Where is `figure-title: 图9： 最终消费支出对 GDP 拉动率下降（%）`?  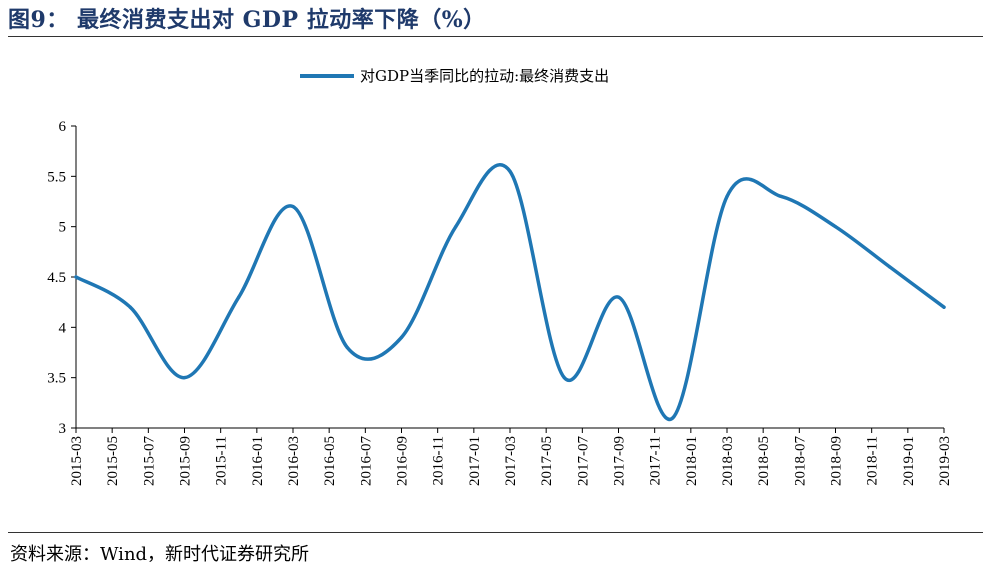 figure-title: 图9： 最终消费支出对 GDP 拉动率下降（%） is located at coordinates (247, 20).